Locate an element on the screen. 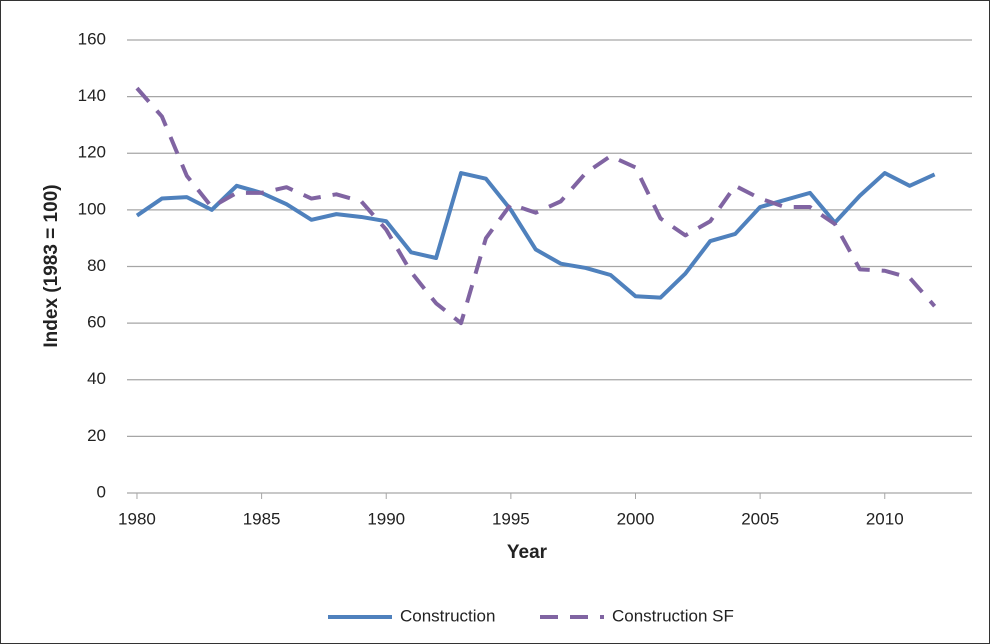 Image resolution: width=990 pixels, height=644 pixels. y-tick-label: 160 is located at coordinates (92, 38).